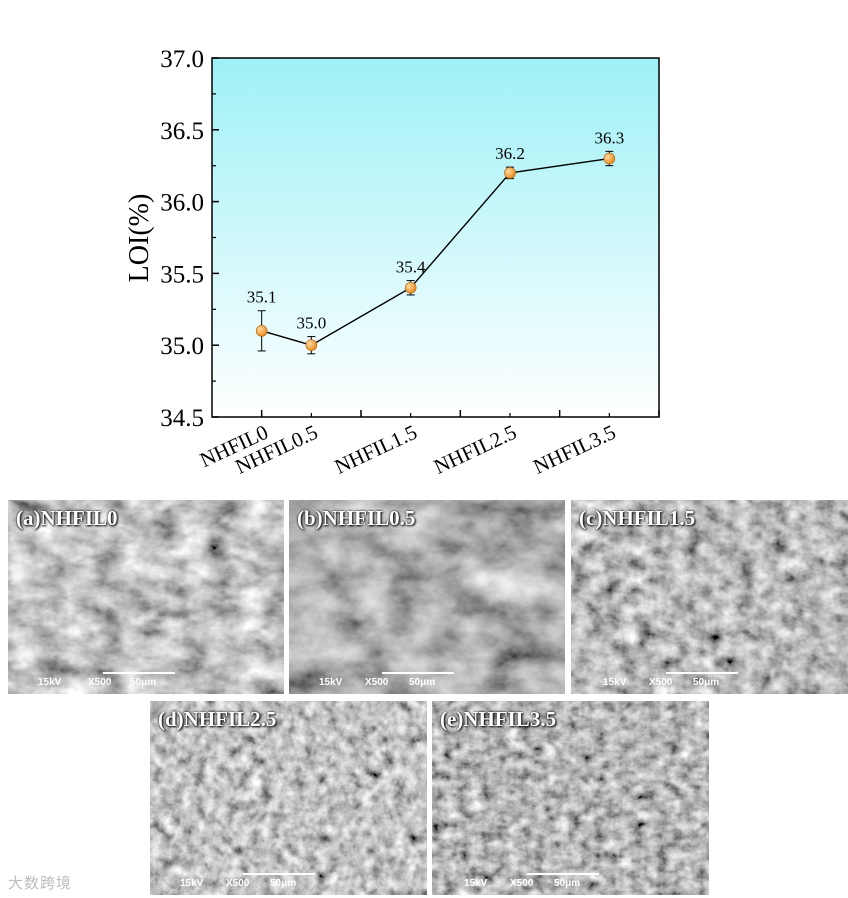 This screenshot has height=898, width=848. I want to click on sem-panel-a: (a)NHFIL0 15kV X500 50μm, so click(146, 597).